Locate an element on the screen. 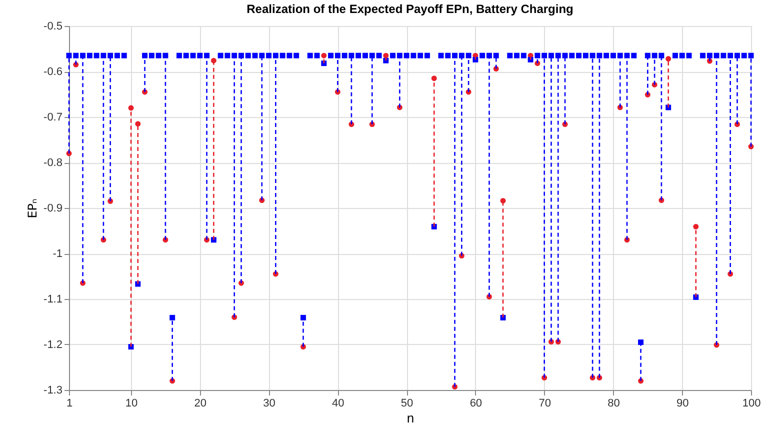 This screenshot has height=427, width=764. x-tick-label: 20 is located at coordinates (200, 404).